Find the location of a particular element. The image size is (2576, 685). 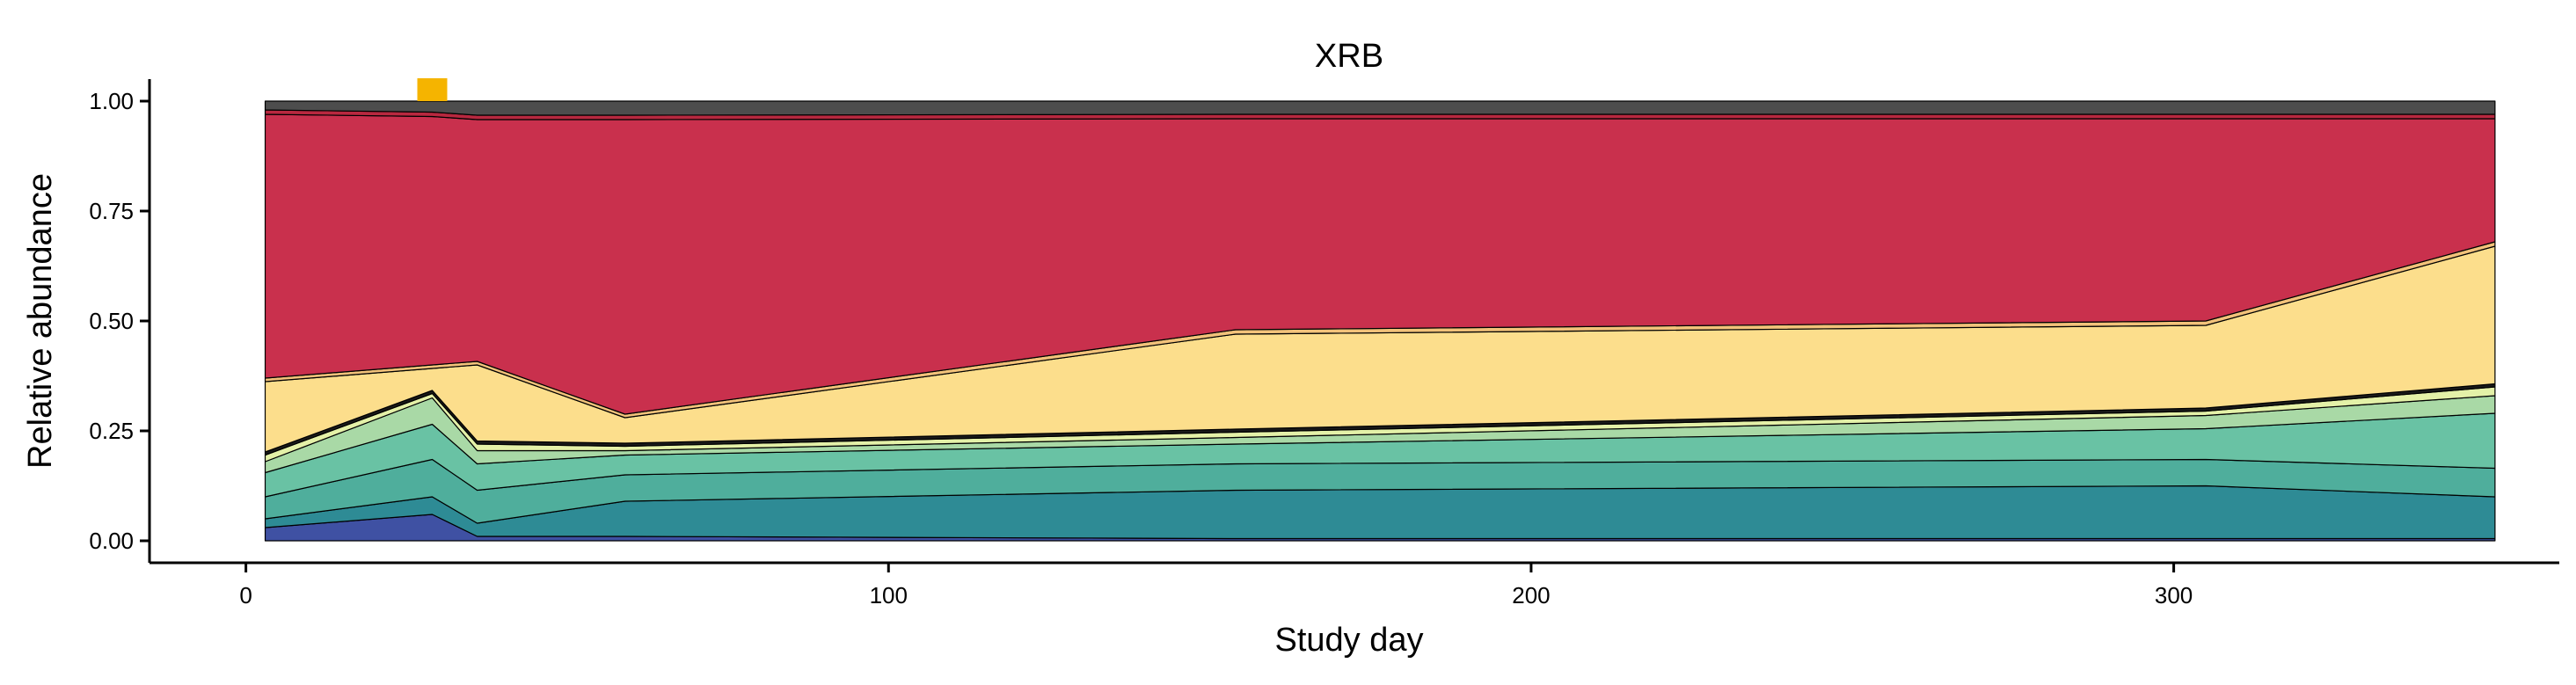

y-axis: 0.00 0.25 0.50 0.75 1.00 is located at coordinates (120, 321).